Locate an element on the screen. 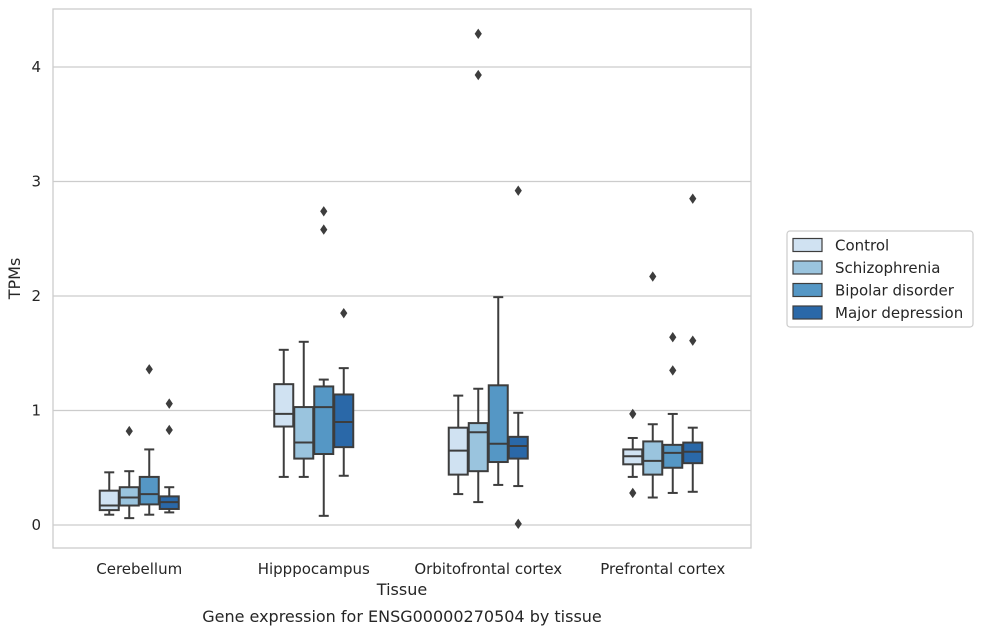 This screenshot has width=983, height=634. legend-item: Schizophrenia is located at coordinates (866, 268).